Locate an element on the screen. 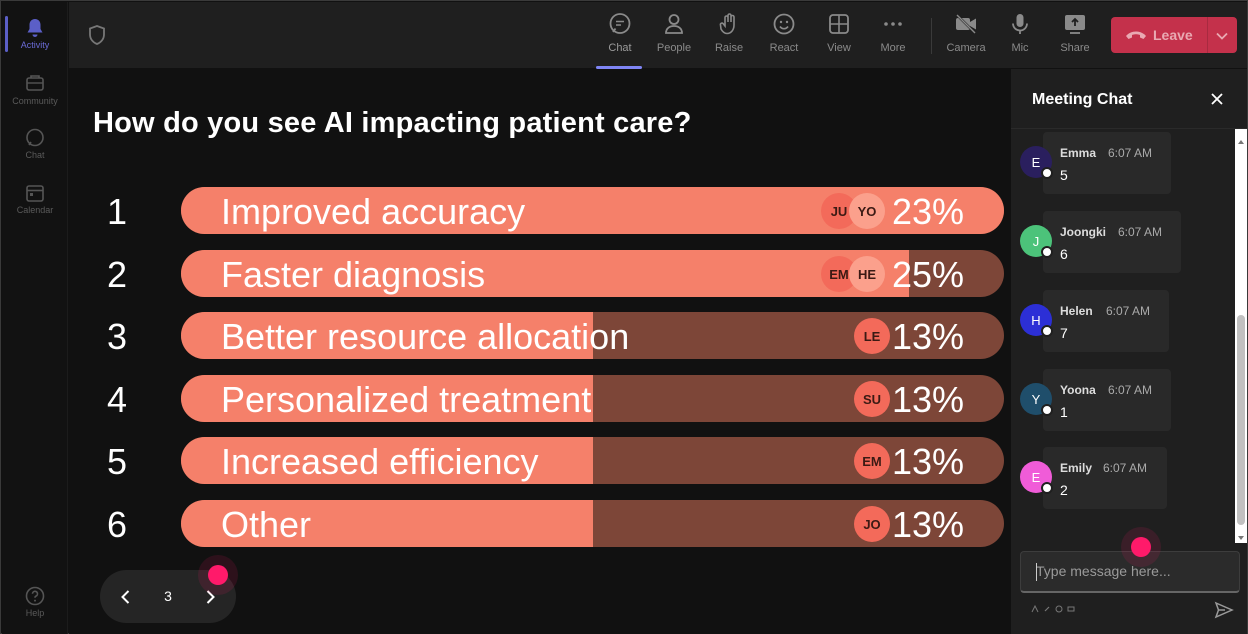 The height and width of the screenshot is (634, 1248). poll-option-bar: Other JO 13% is located at coordinates (592, 523).